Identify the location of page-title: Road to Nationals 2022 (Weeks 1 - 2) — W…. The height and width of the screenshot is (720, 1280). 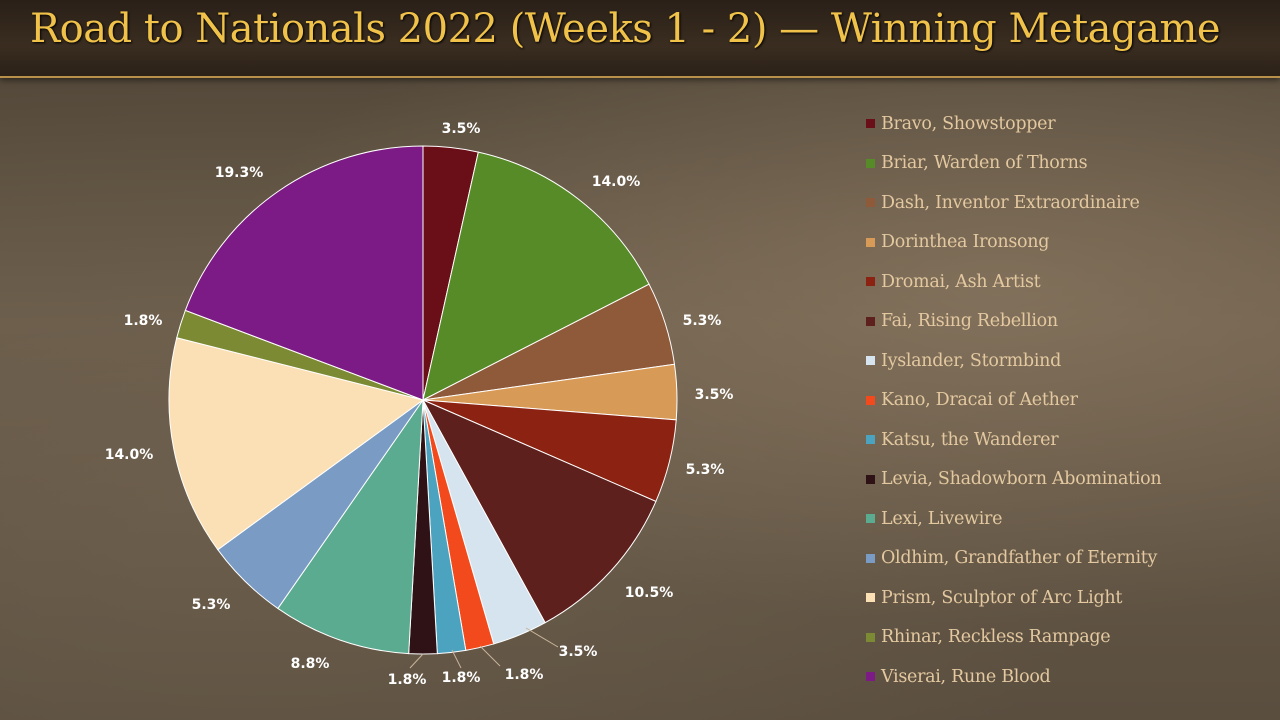
(625, 29).